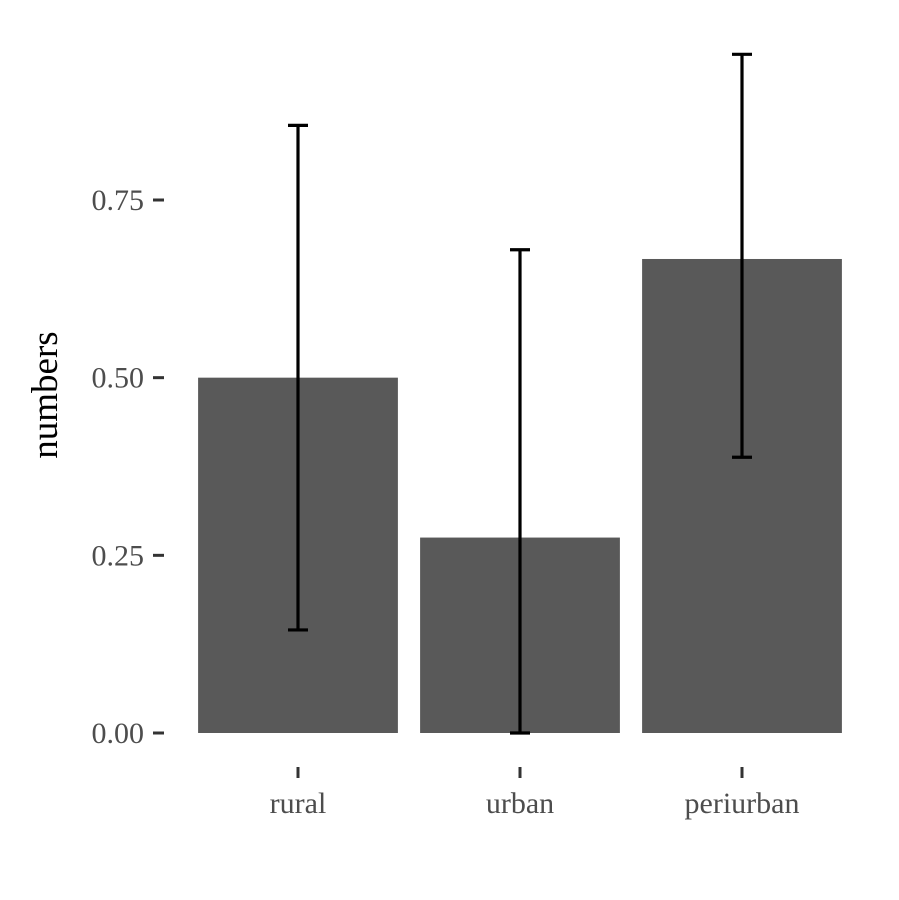 Image resolution: width=899 pixels, height=900 pixels. I want to click on x-tick-label-urban: urban, so click(520, 803).